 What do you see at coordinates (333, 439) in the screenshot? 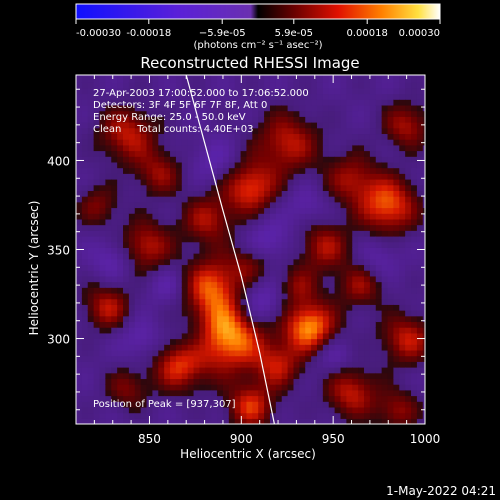
I see `x-tick-label: 950` at bounding box center [333, 439].